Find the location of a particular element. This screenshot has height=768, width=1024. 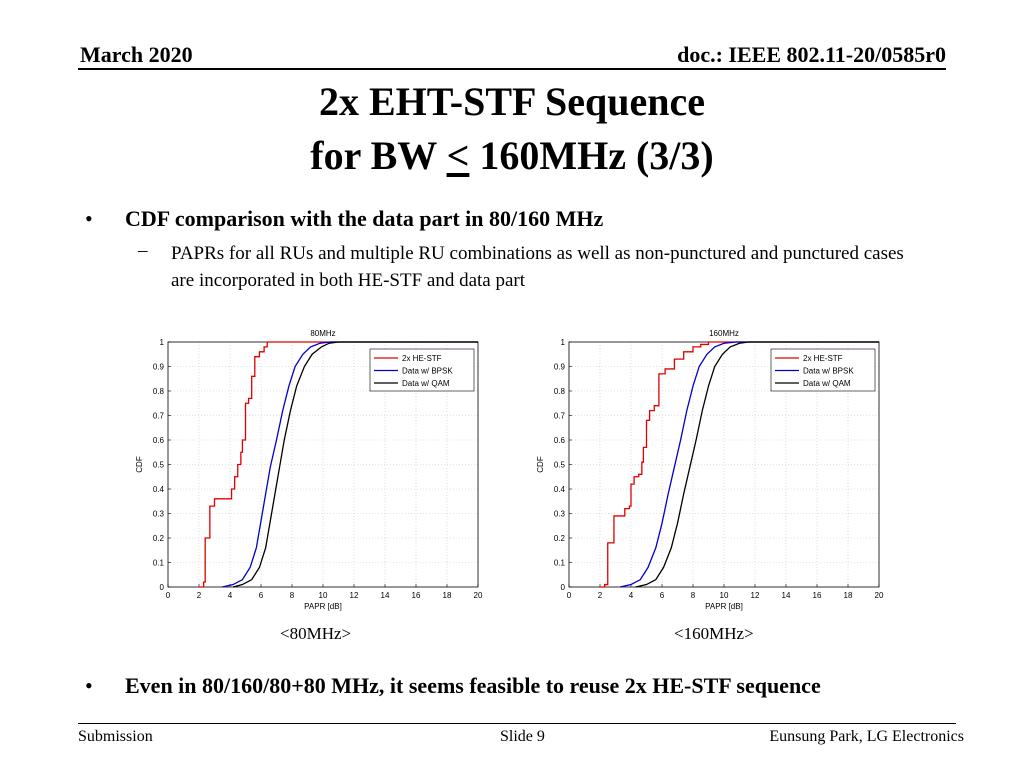

caption-80mhz: <80MHz> is located at coordinates (316, 633).